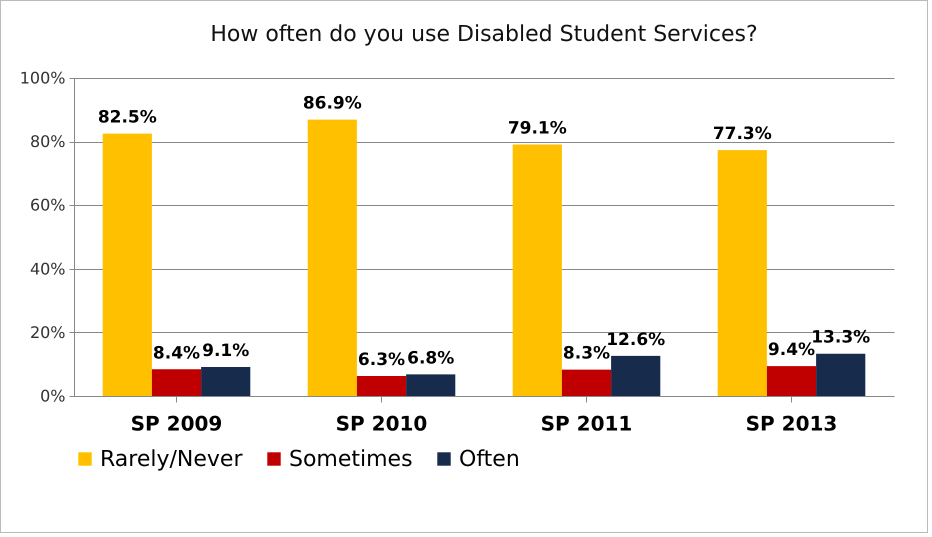 Image resolution: width=932 pixels, height=537 pixels. What do you see at coordinates (48, 205) in the screenshot?
I see `y-tick-label: 60%` at bounding box center [48, 205].